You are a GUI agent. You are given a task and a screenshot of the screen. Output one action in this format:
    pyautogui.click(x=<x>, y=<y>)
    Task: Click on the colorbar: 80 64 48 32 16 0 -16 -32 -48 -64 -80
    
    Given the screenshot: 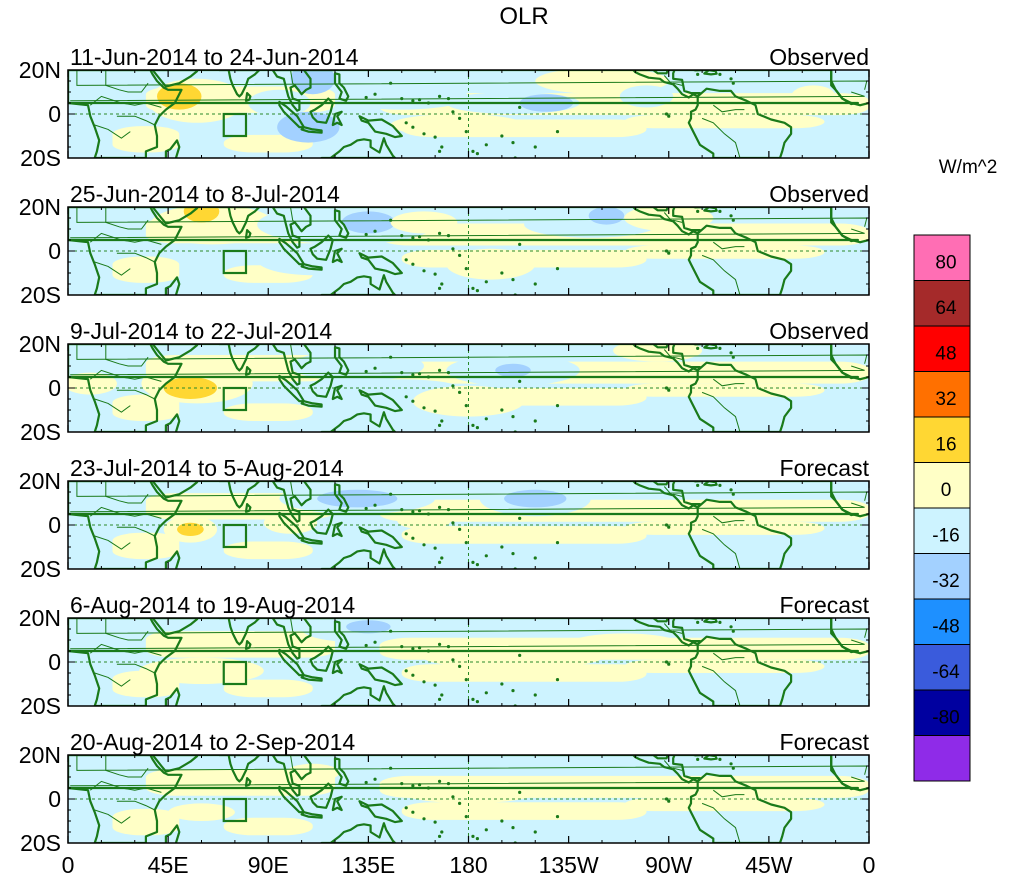 What is the action you would take?
    pyautogui.click(x=942, y=508)
    